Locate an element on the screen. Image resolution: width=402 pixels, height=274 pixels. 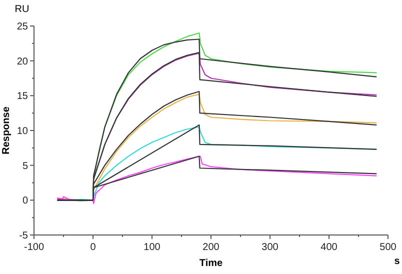
y-tick-label: 20 is located at coordinates (22, 62).